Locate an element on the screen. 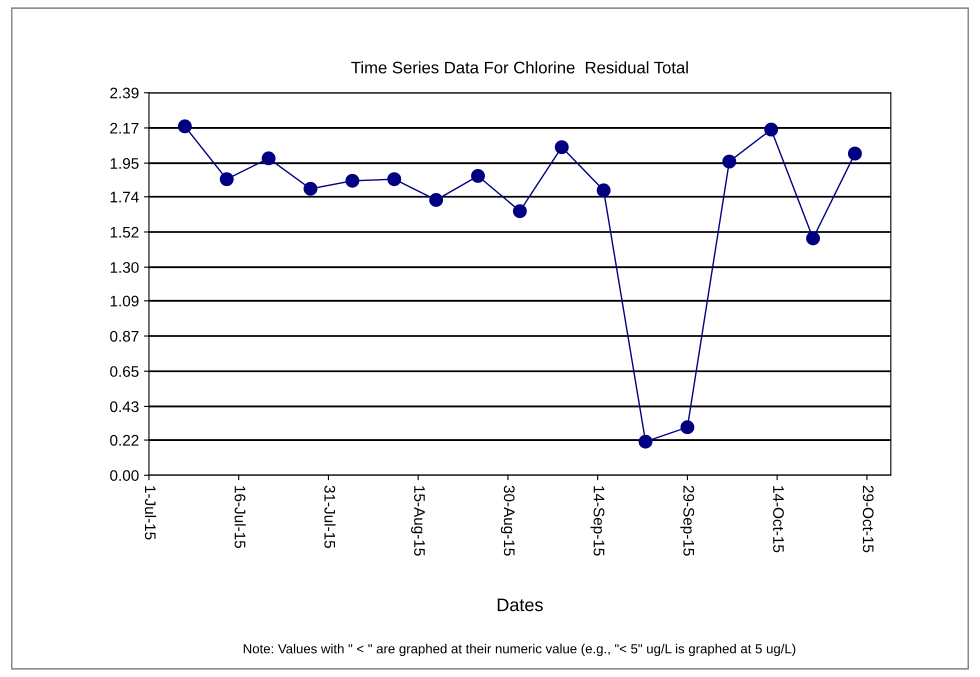 Image resolution: width=980 pixels, height=677 pixels. y-tick-label: 0.00 is located at coordinates (124, 475).